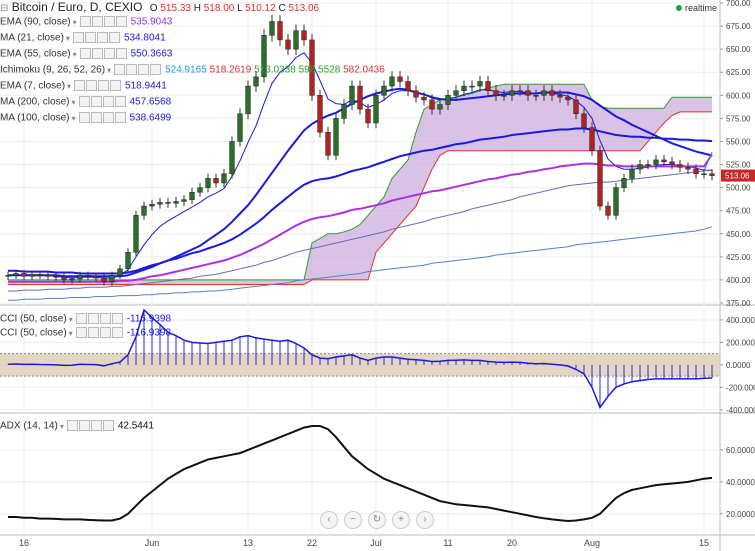 This screenshot has height=551, width=755. What do you see at coordinates (148, 333) in the screenshot?
I see `indicator-value: -116.9398` at bounding box center [148, 333].